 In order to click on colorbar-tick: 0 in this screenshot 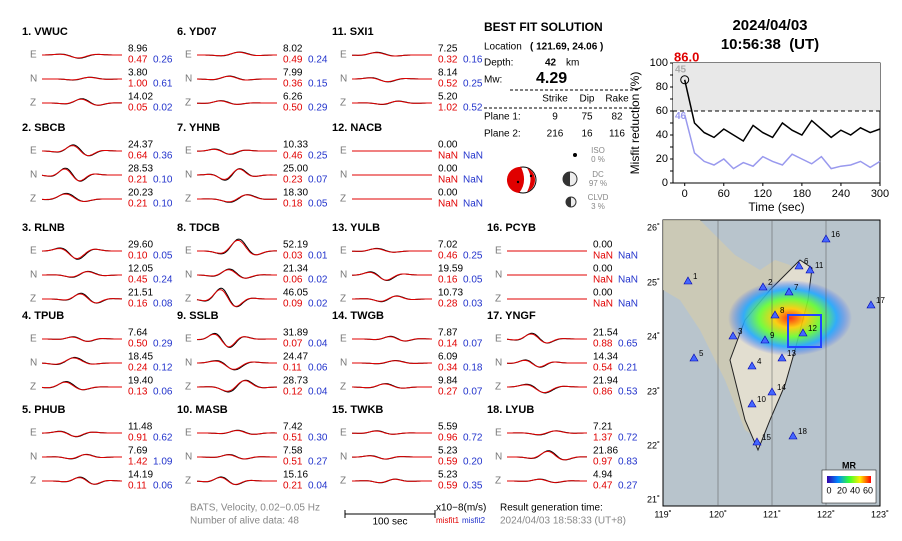, I will do `click(828, 490)`.